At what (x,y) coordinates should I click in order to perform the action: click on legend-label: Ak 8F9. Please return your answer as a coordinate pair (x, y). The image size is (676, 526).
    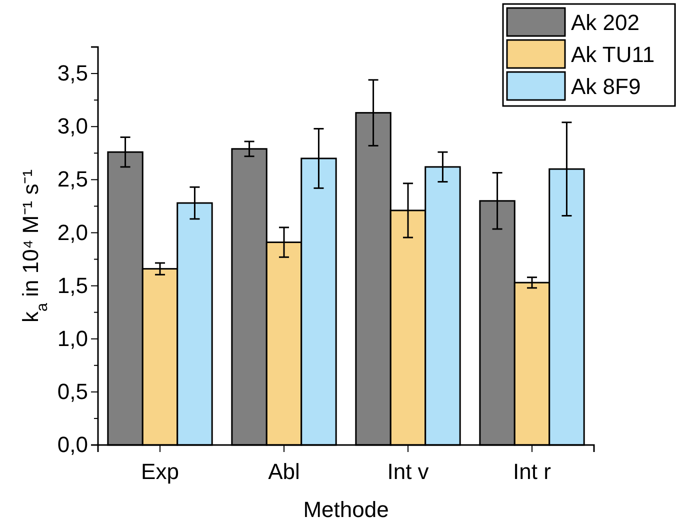
    Looking at the image, I should click on (606, 86).